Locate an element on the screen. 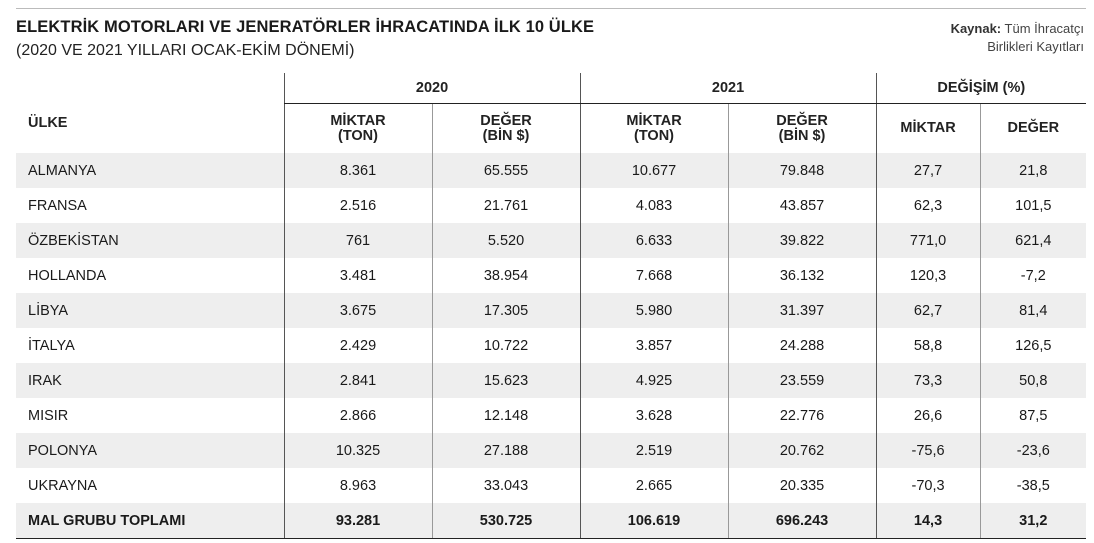  miktar-2020-cell: 8.361 is located at coordinates (357, 170).